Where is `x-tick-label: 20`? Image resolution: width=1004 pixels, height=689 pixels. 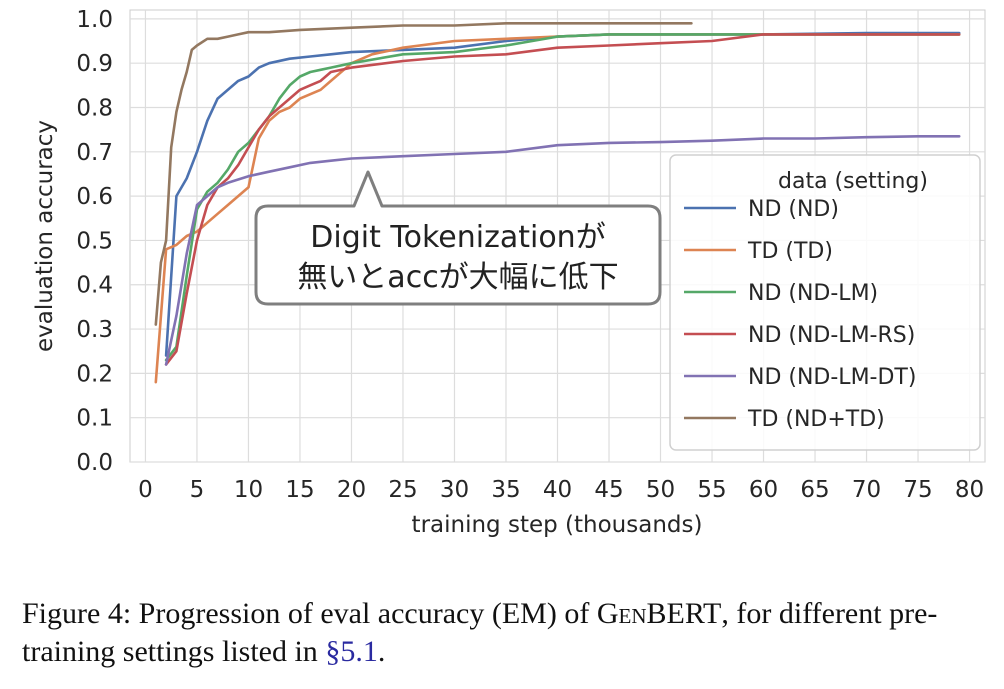
x-tick-label: 20 is located at coordinates (351, 490).